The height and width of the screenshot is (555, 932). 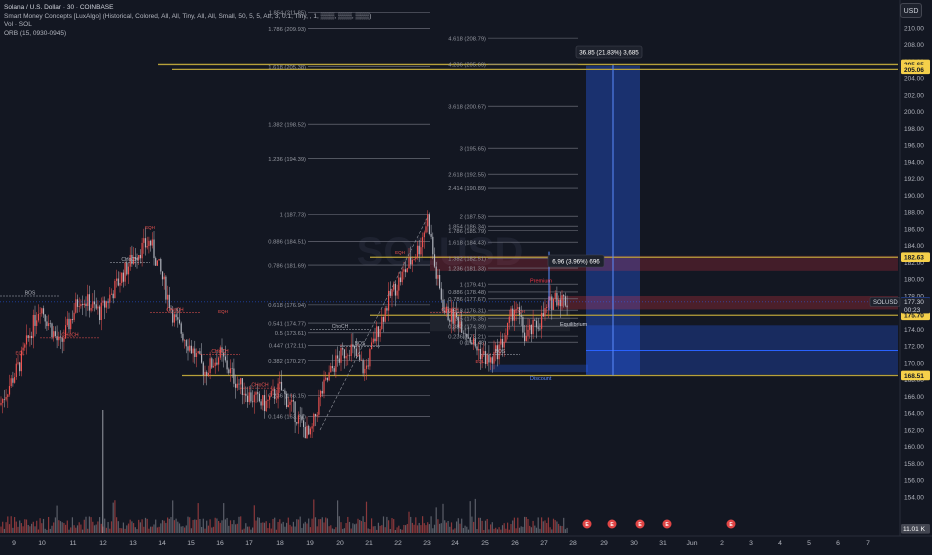 What do you see at coordinates (722, 543) in the screenshot?
I see `time-tick-label: 2` at bounding box center [722, 543].